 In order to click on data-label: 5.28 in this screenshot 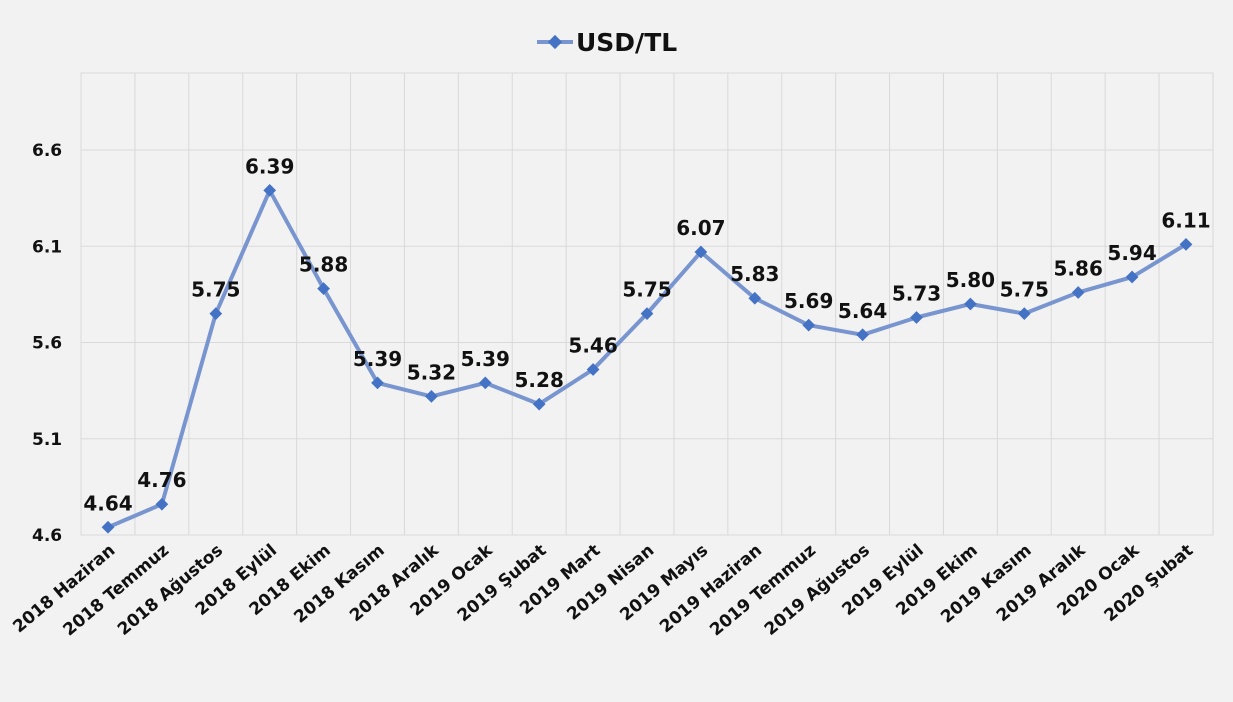, I will do `click(539, 380)`.